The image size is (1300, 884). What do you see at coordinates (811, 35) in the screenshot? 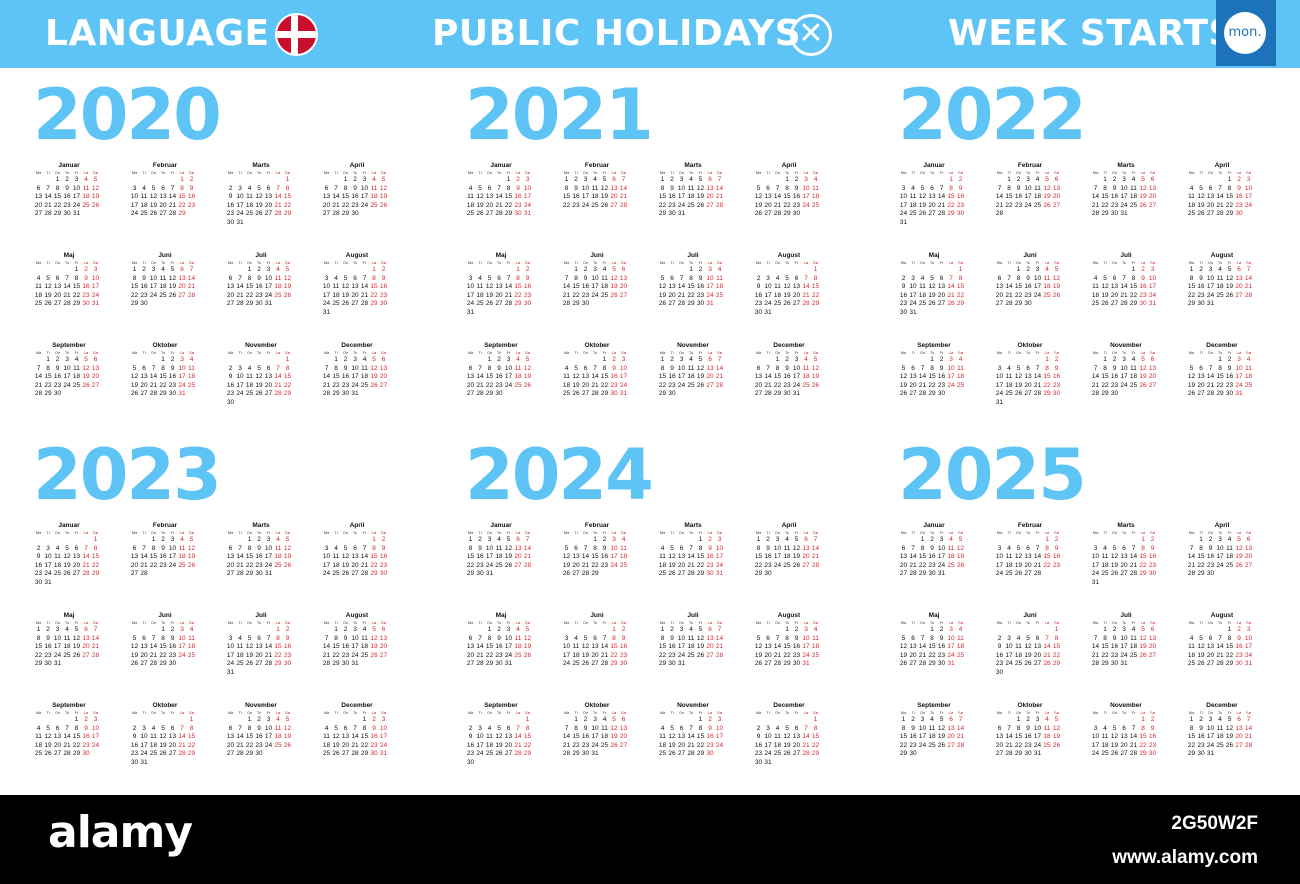
I see `close-x-icon: ✕` at bounding box center [811, 35].